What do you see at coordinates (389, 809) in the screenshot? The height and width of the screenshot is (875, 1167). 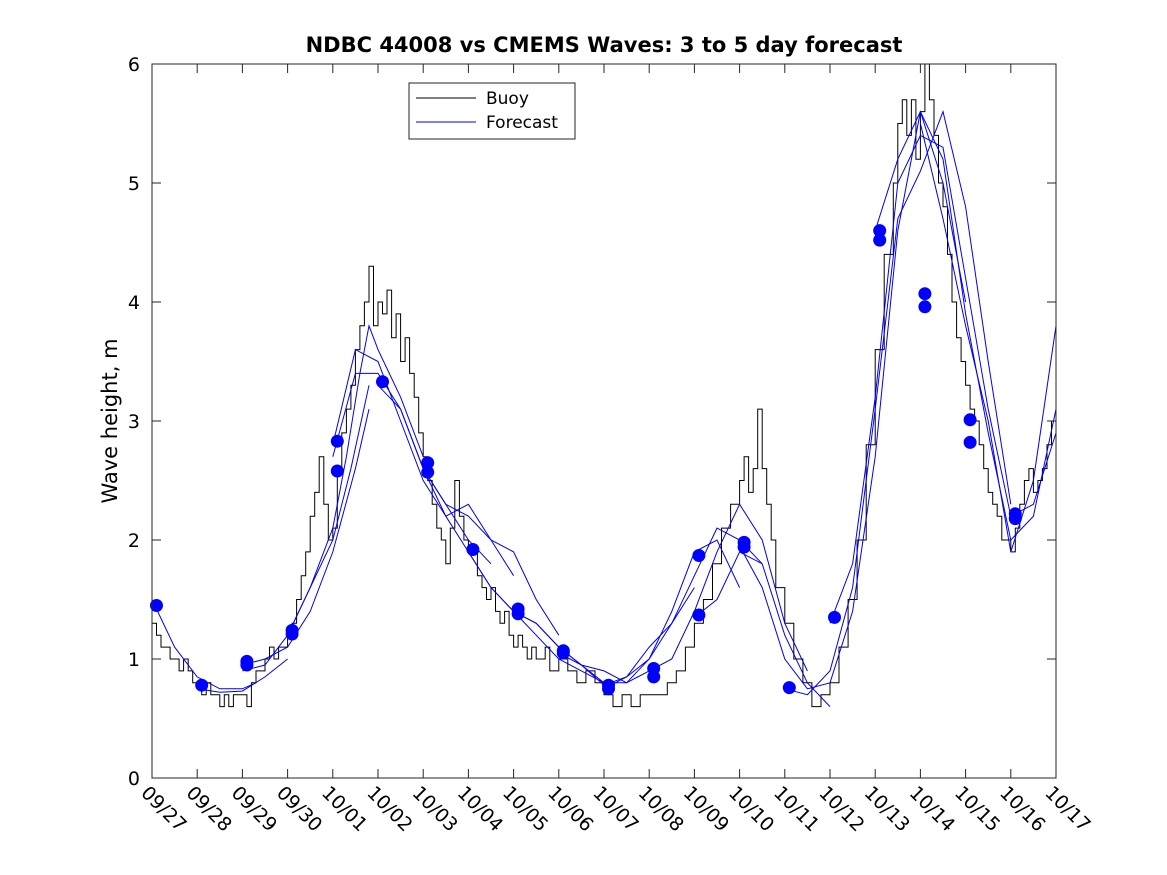 I see `x-tick-label: 10/02` at bounding box center [389, 809].